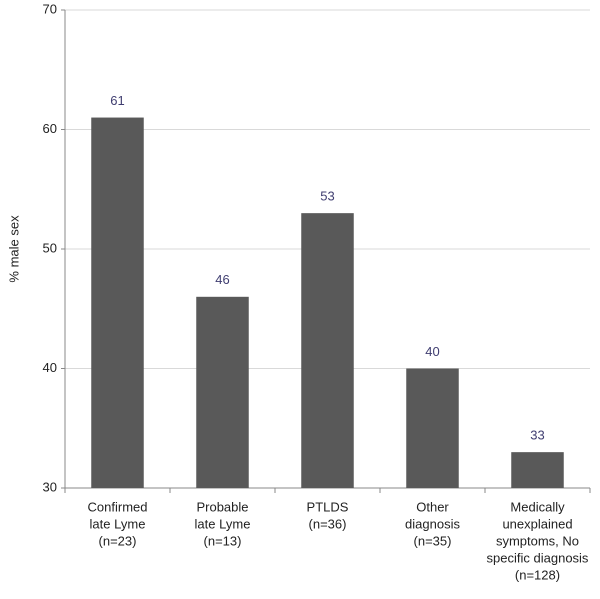 The image size is (600, 599). Describe the element at coordinates (50, 367) in the screenshot. I see `y-tick-label: 40` at that location.